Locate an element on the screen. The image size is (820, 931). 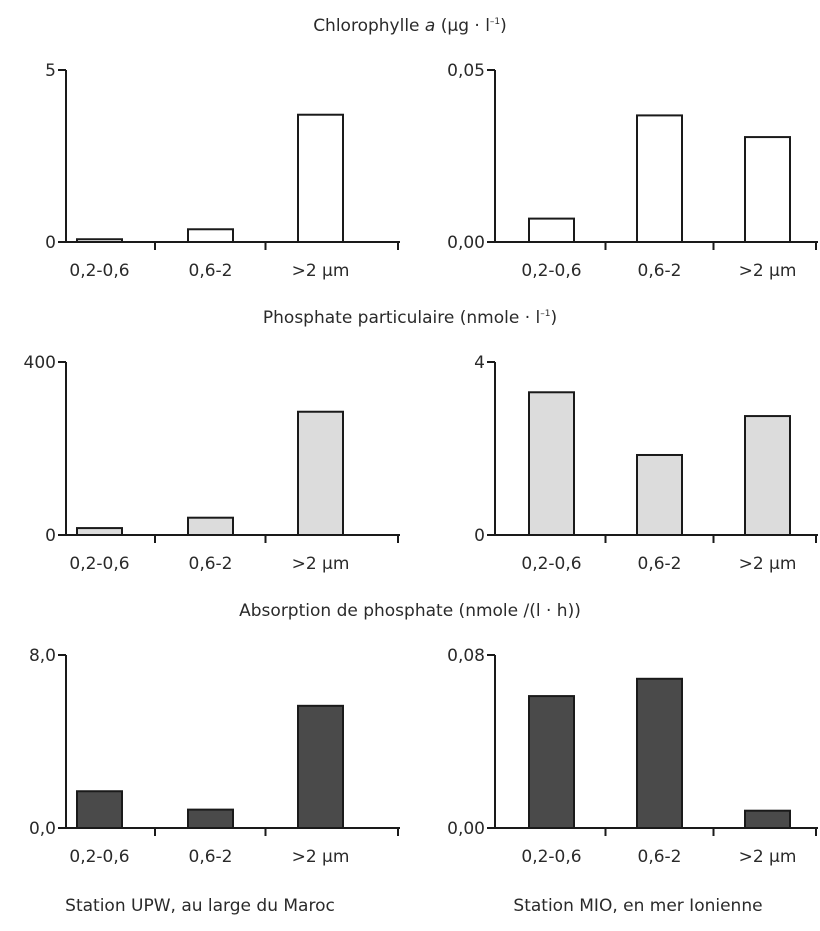
phosphate-upw-y-tick-label-1: 0 is located at coordinates (50, 536).